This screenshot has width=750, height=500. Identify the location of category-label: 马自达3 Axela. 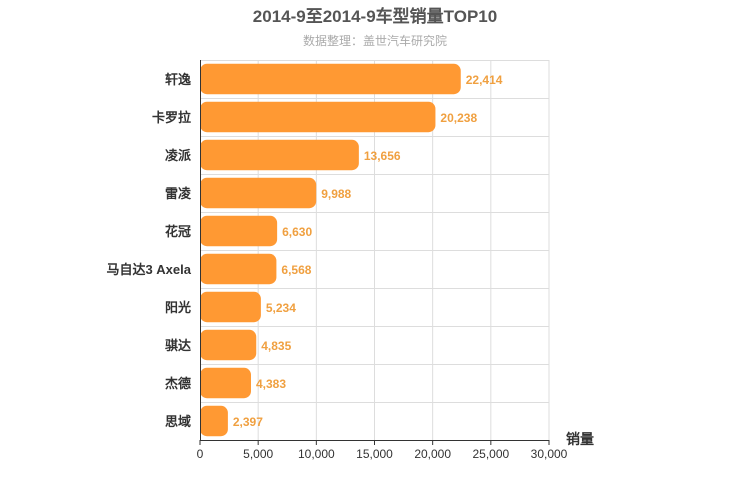
(148, 269).